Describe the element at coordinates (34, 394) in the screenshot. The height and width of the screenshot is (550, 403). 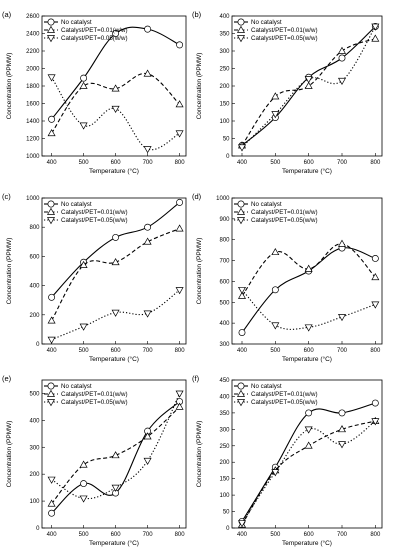
I see `y-tick-label: 500` at that location.